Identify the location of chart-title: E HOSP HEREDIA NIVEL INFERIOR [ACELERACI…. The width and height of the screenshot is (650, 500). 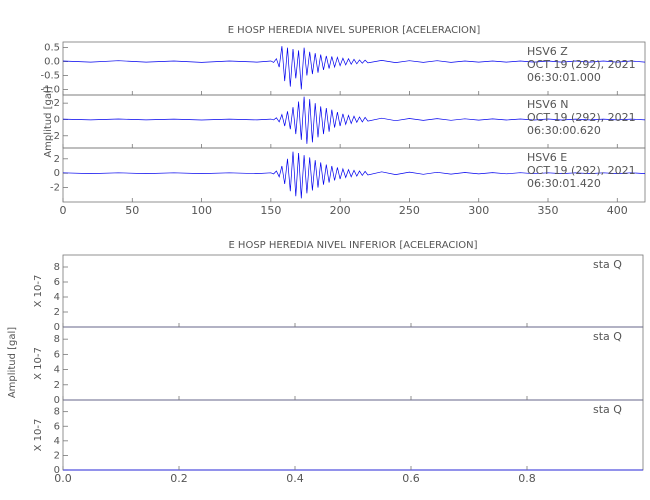
(352, 245).